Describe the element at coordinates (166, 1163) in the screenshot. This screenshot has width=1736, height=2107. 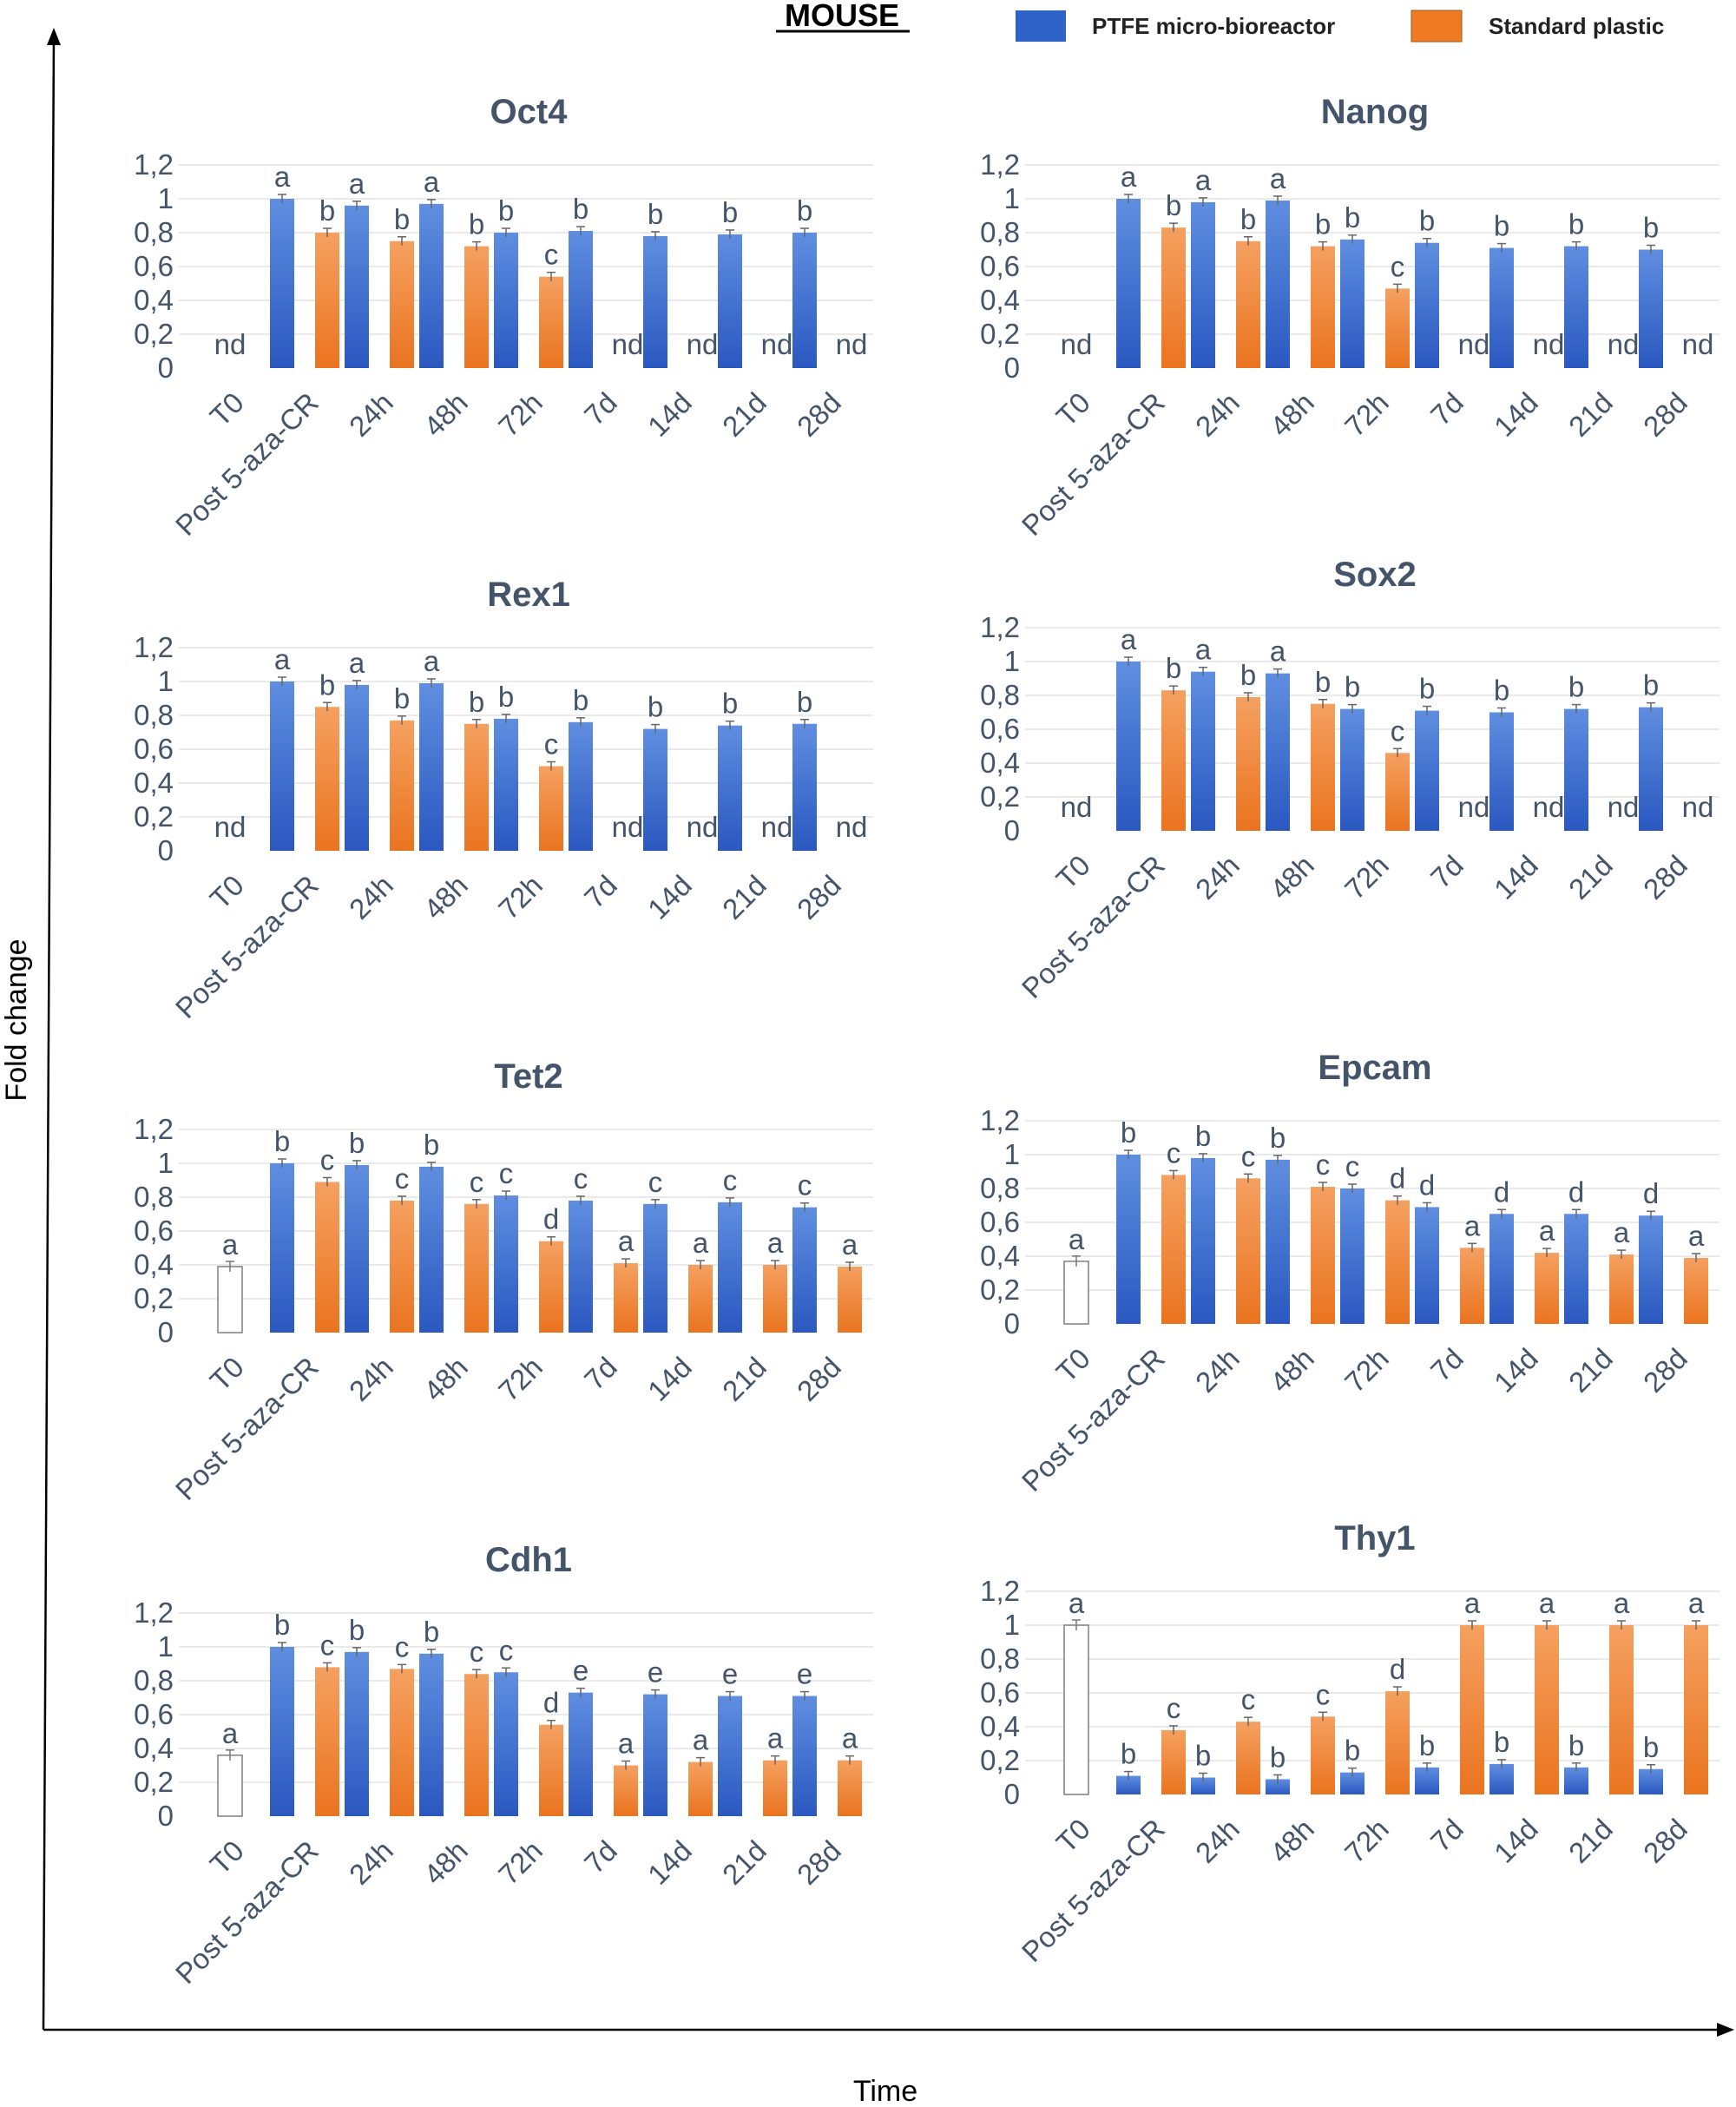
I see `y-tick-label: 1` at that location.